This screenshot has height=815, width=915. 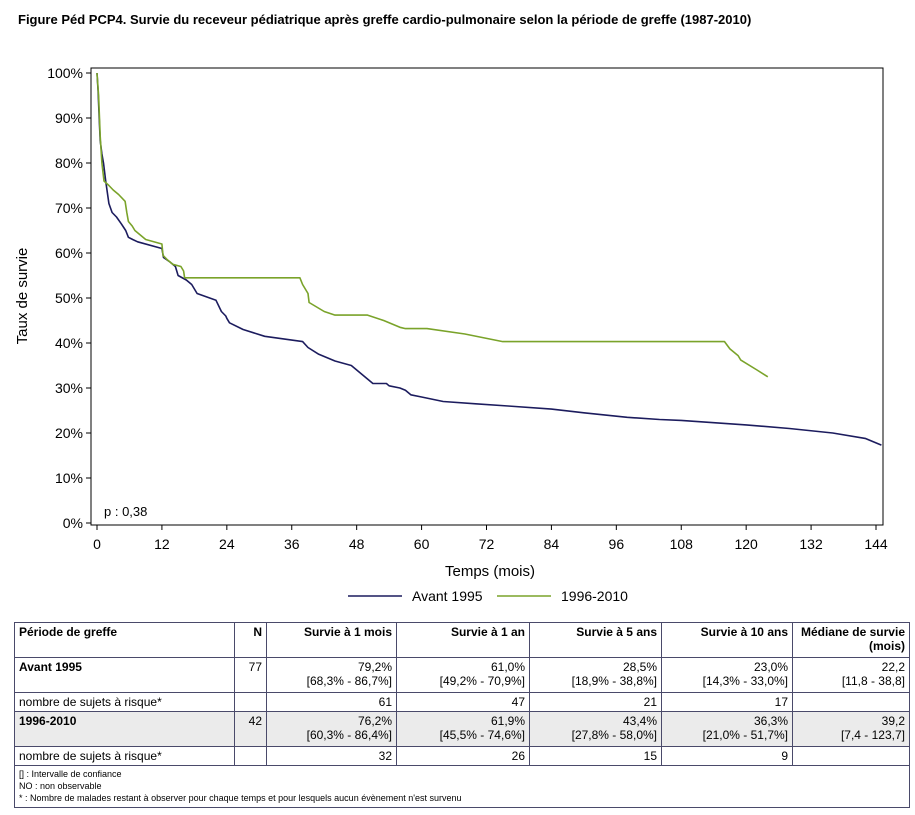 What do you see at coordinates (746, 544) in the screenshot?
I see `x-tick-label: 120` at bounding box center [746, 544].